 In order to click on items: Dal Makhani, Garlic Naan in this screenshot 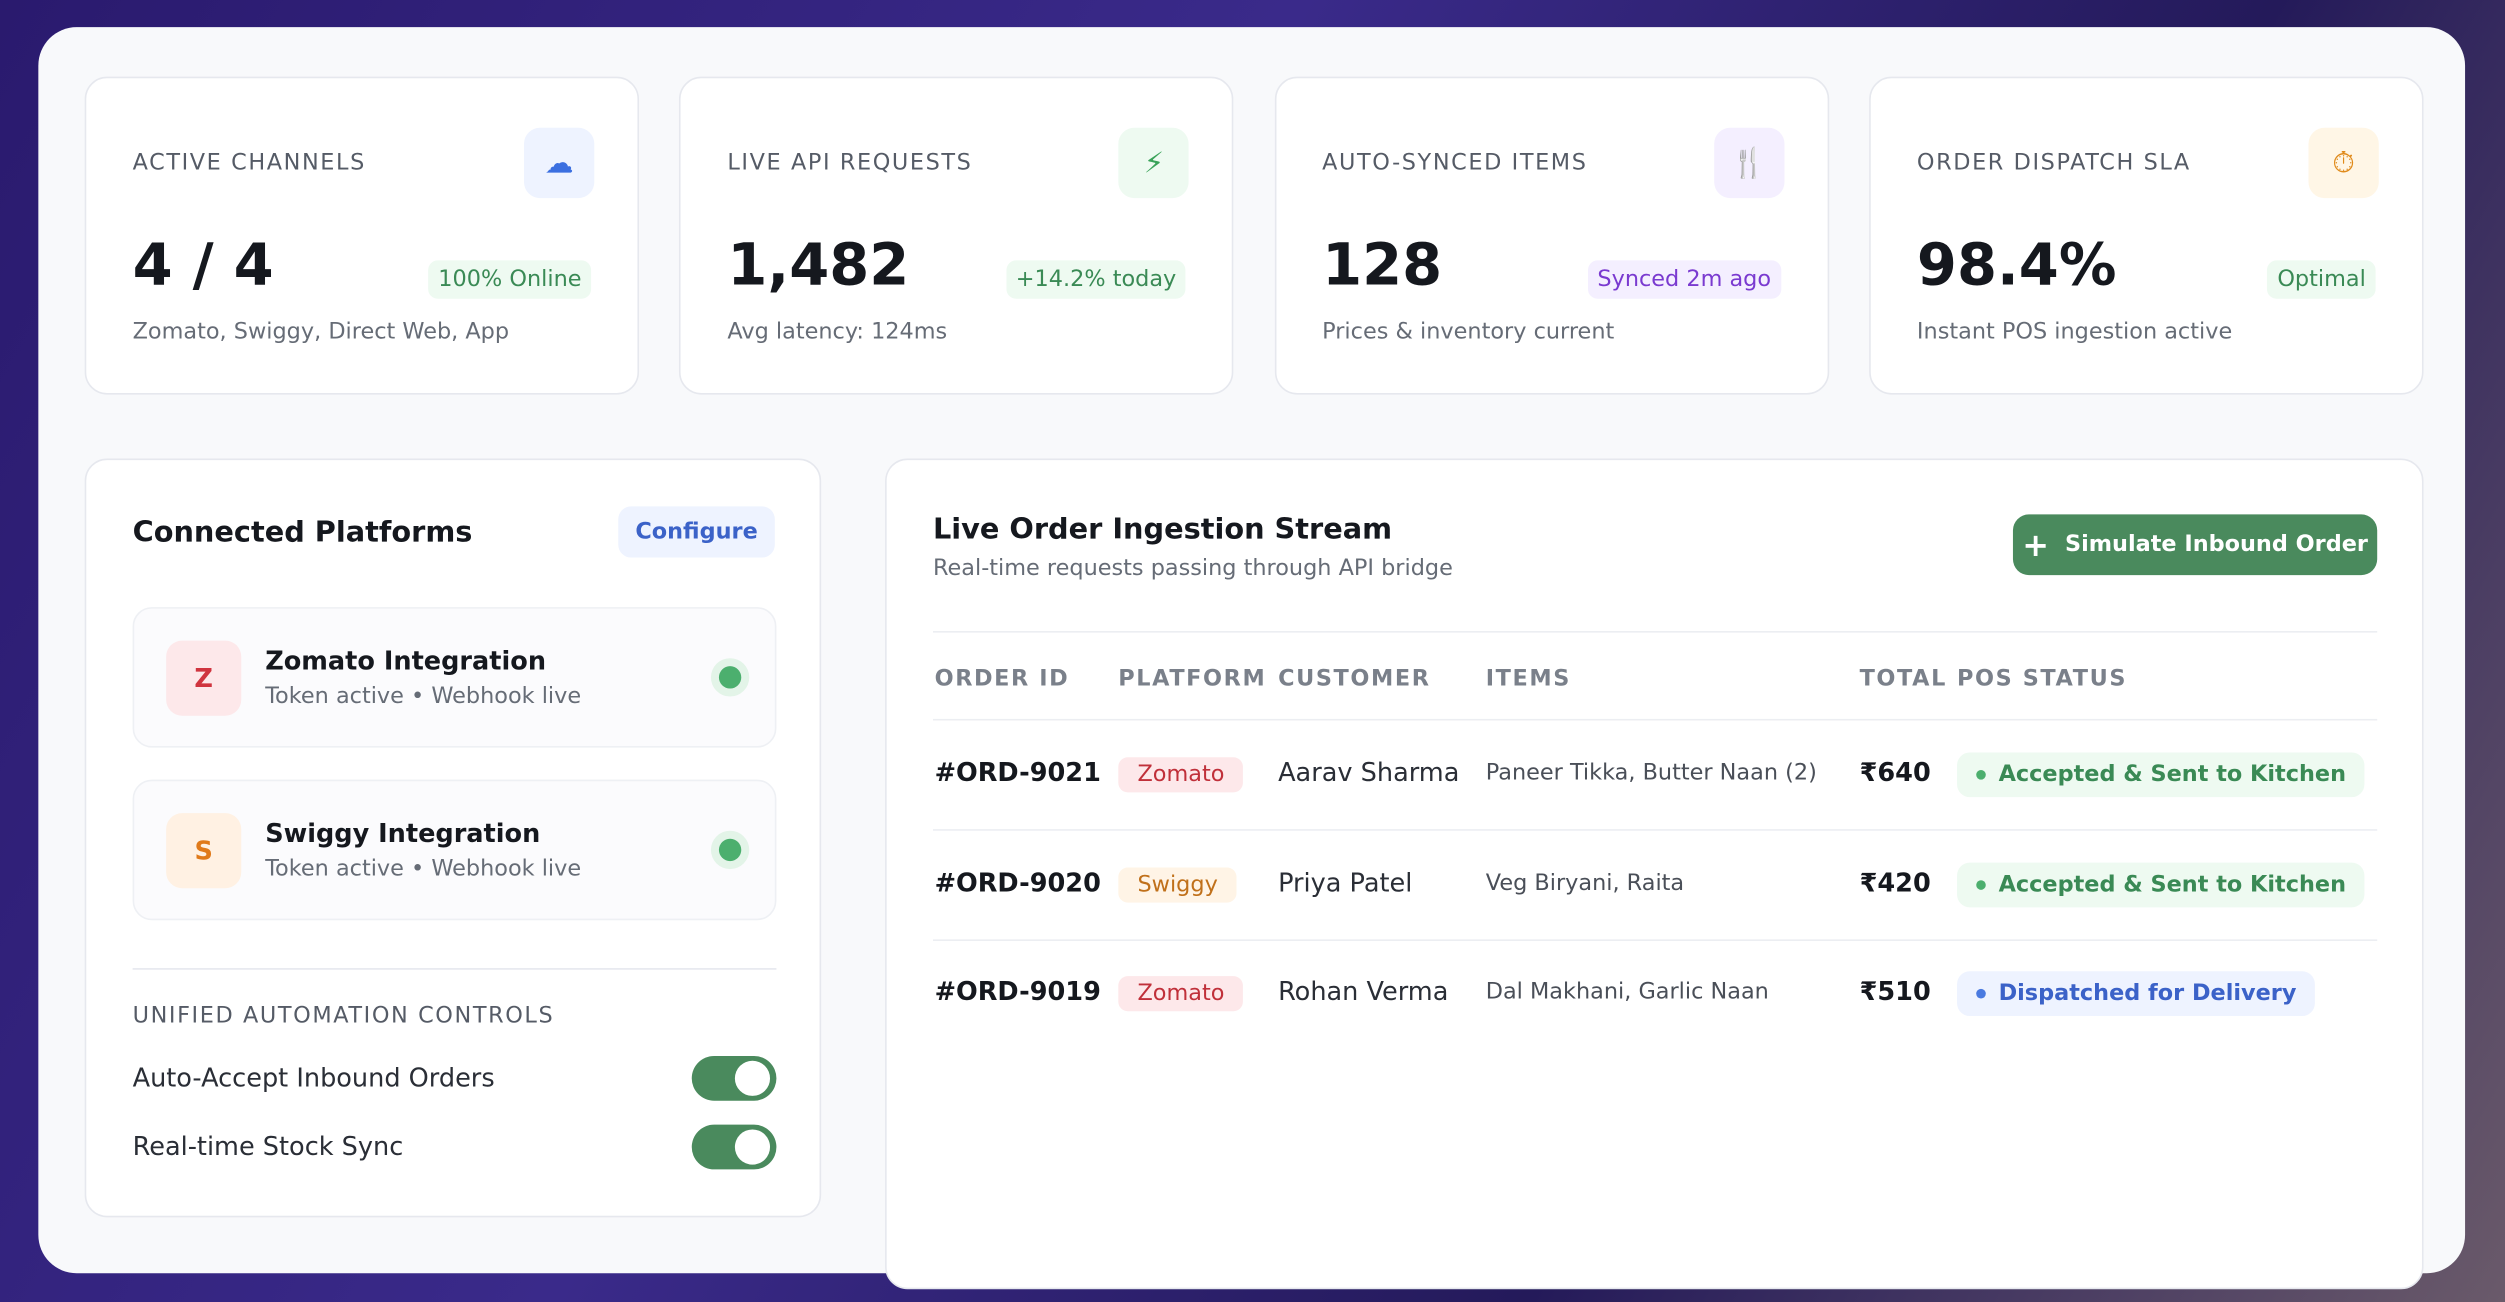, I will do `click(1627, 992)`.